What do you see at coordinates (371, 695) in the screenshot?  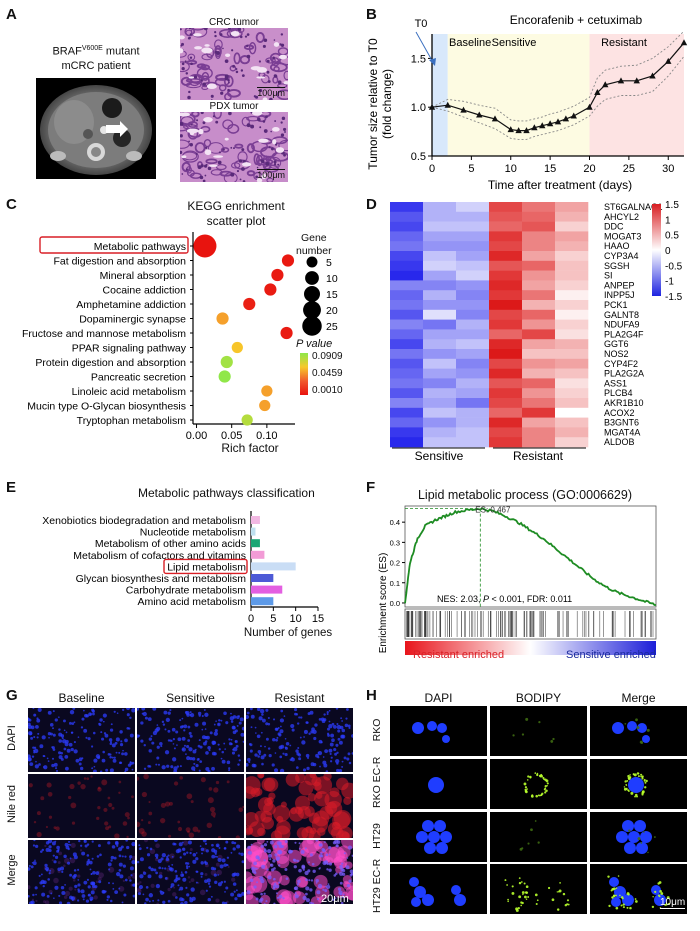 I see `panel-label-h: H` at bounding box center [371, 695].